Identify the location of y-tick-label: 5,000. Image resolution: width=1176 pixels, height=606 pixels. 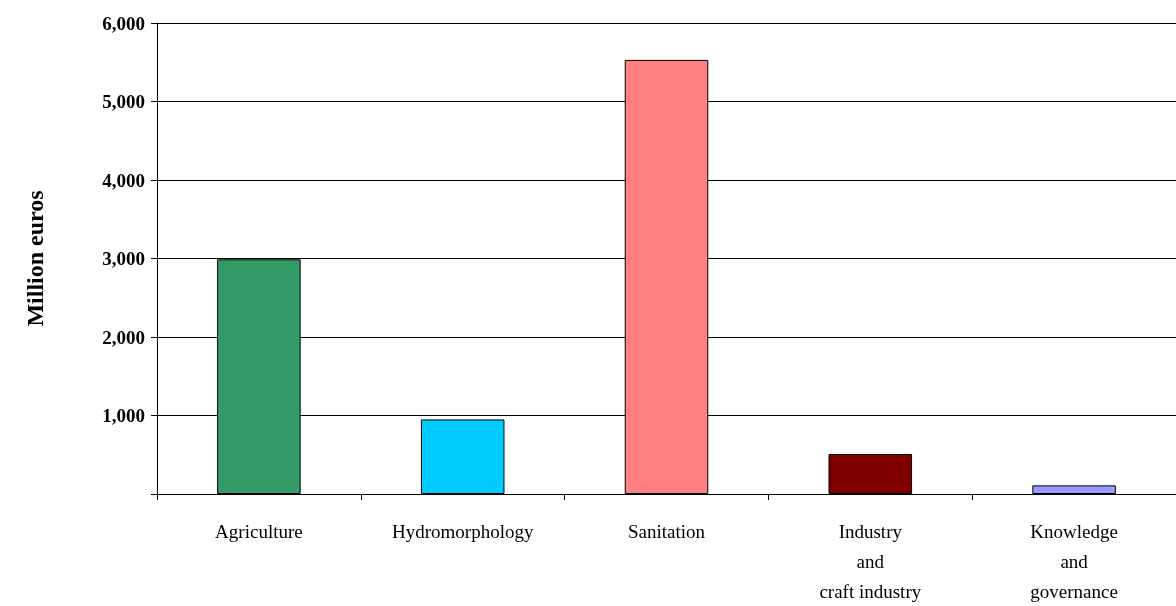
(123, 101).